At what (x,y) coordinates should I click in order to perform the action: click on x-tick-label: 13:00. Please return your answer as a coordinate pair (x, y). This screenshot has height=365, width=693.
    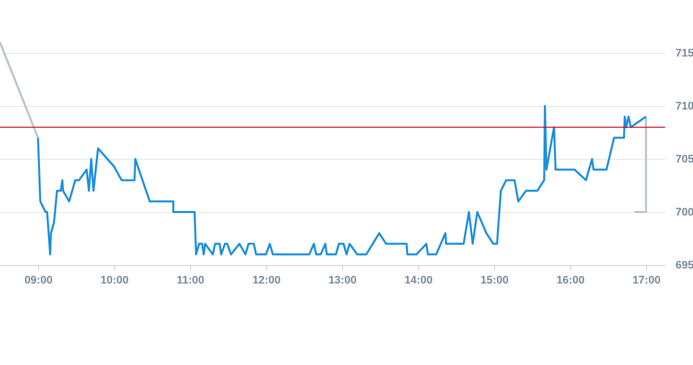
    Looking at the image, I should click on (342, 280).